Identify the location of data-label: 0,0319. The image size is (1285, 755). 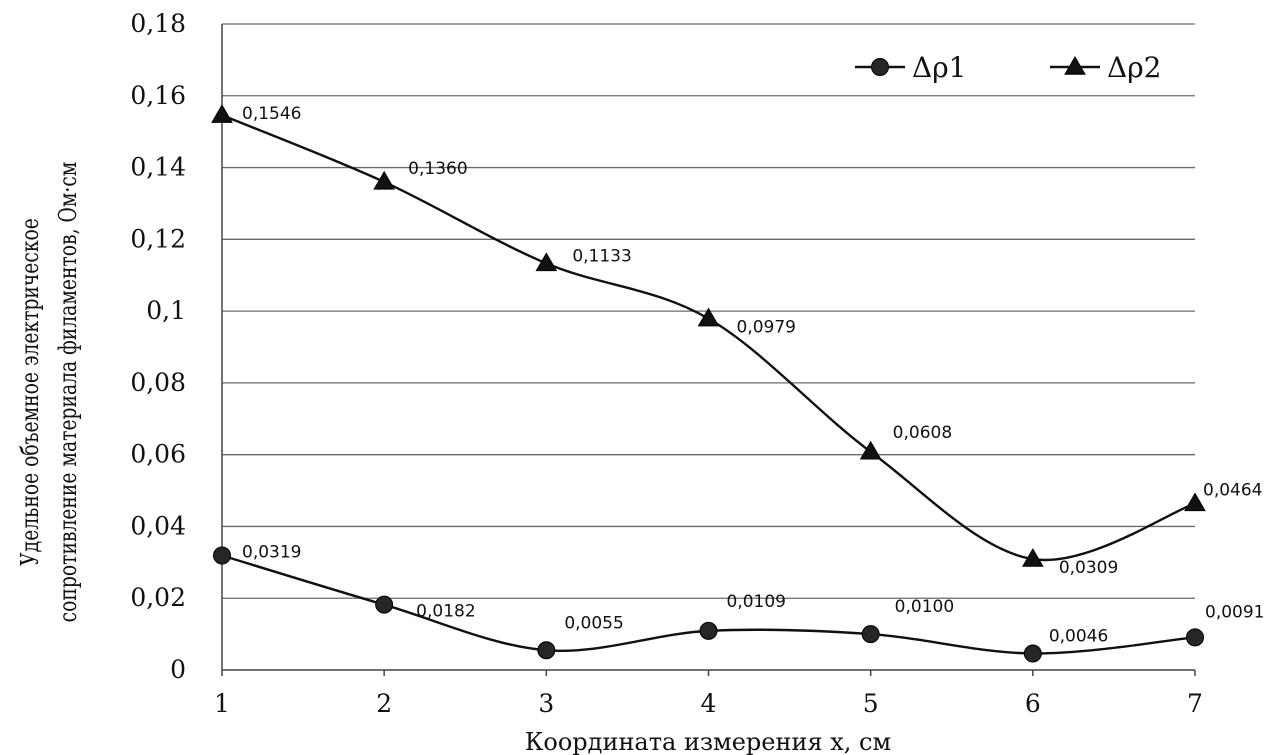
(271, 553).